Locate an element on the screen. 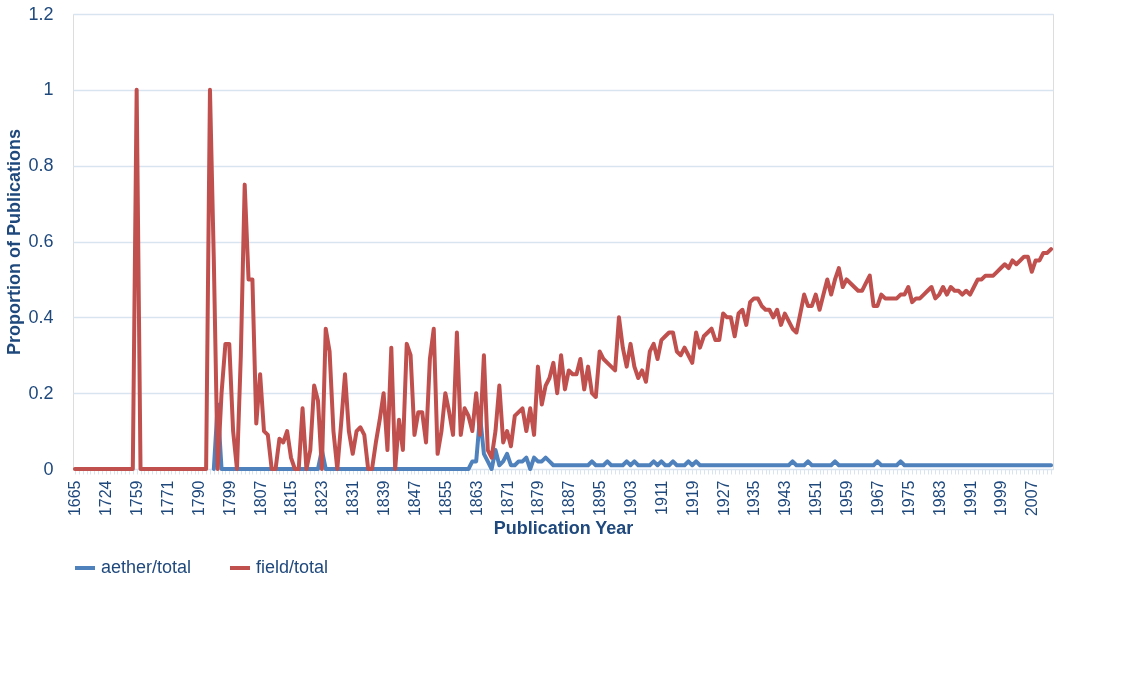  x-tick-label: 1815 is located at coordinates (291, 498).